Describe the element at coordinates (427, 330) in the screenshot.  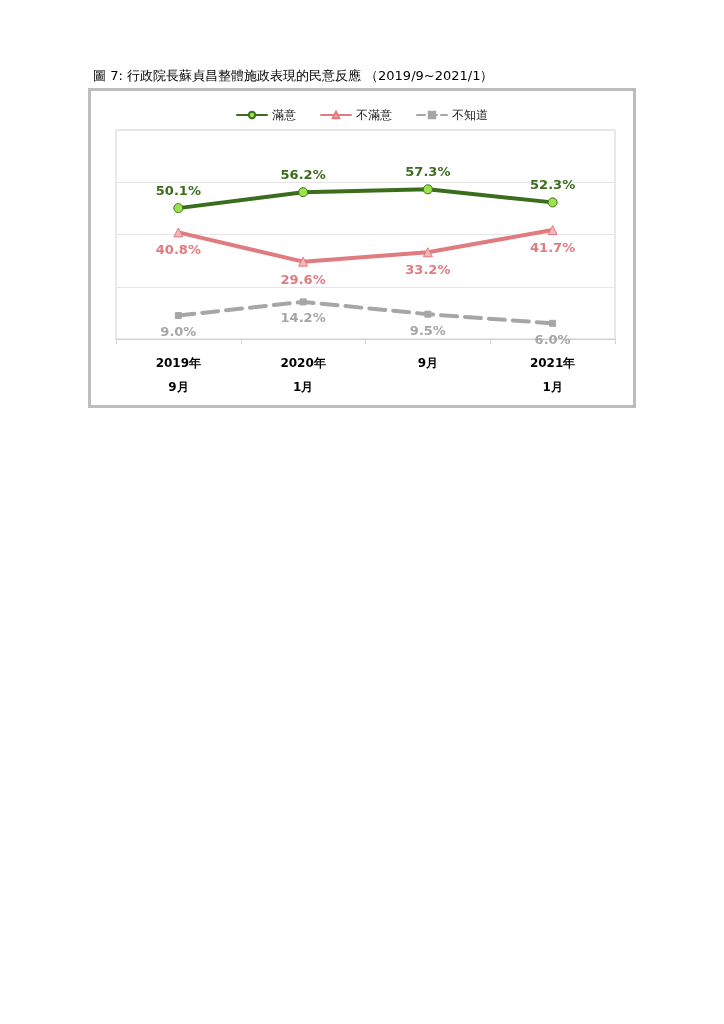
I see `data-label: 9.5%` at that location.